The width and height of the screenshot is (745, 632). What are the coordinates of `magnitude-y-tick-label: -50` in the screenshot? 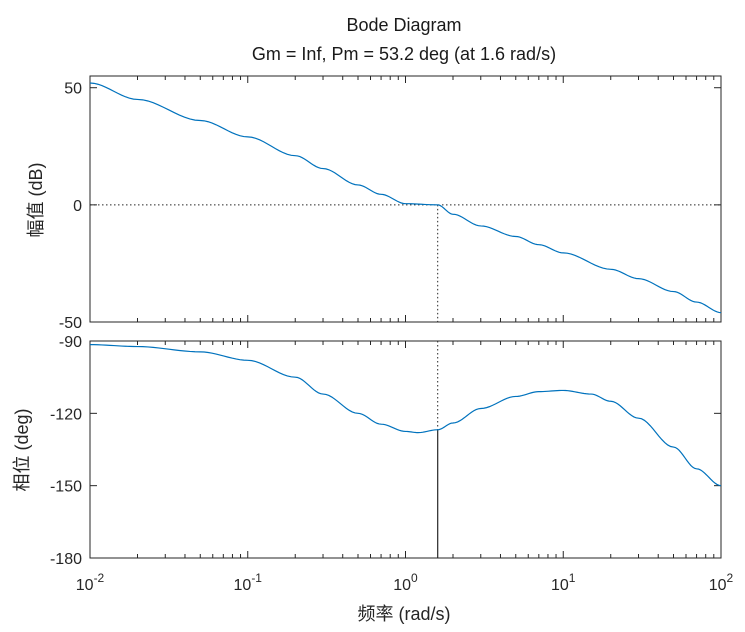 It's located at (70, 323).